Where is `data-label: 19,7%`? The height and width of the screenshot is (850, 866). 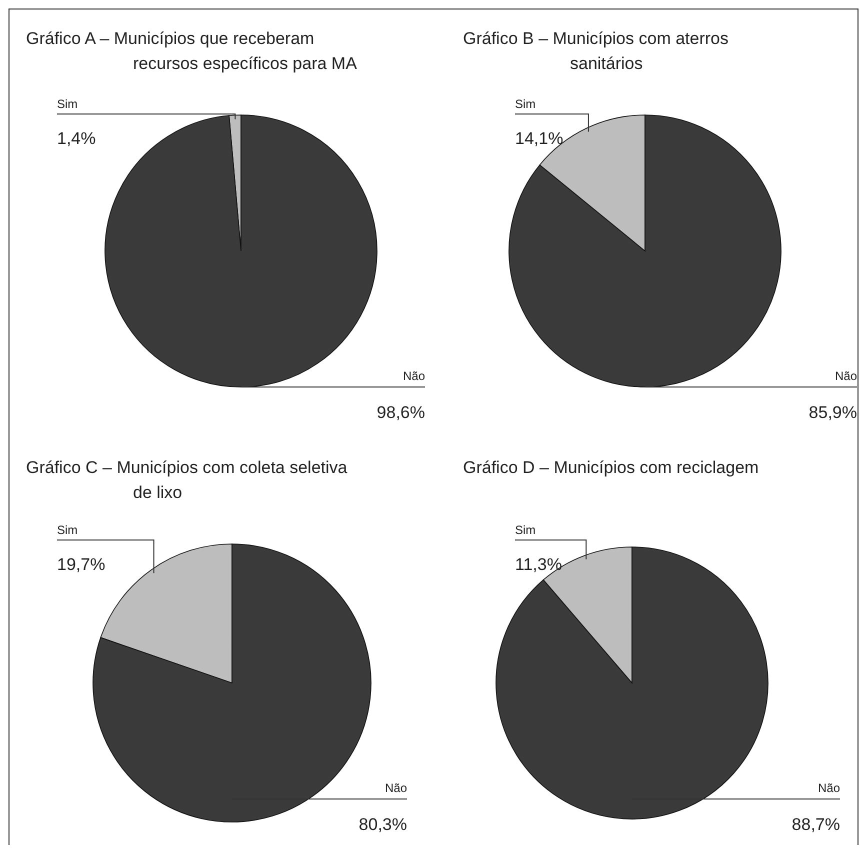 data-label: 19,7% is located at coordinates (81, 564).